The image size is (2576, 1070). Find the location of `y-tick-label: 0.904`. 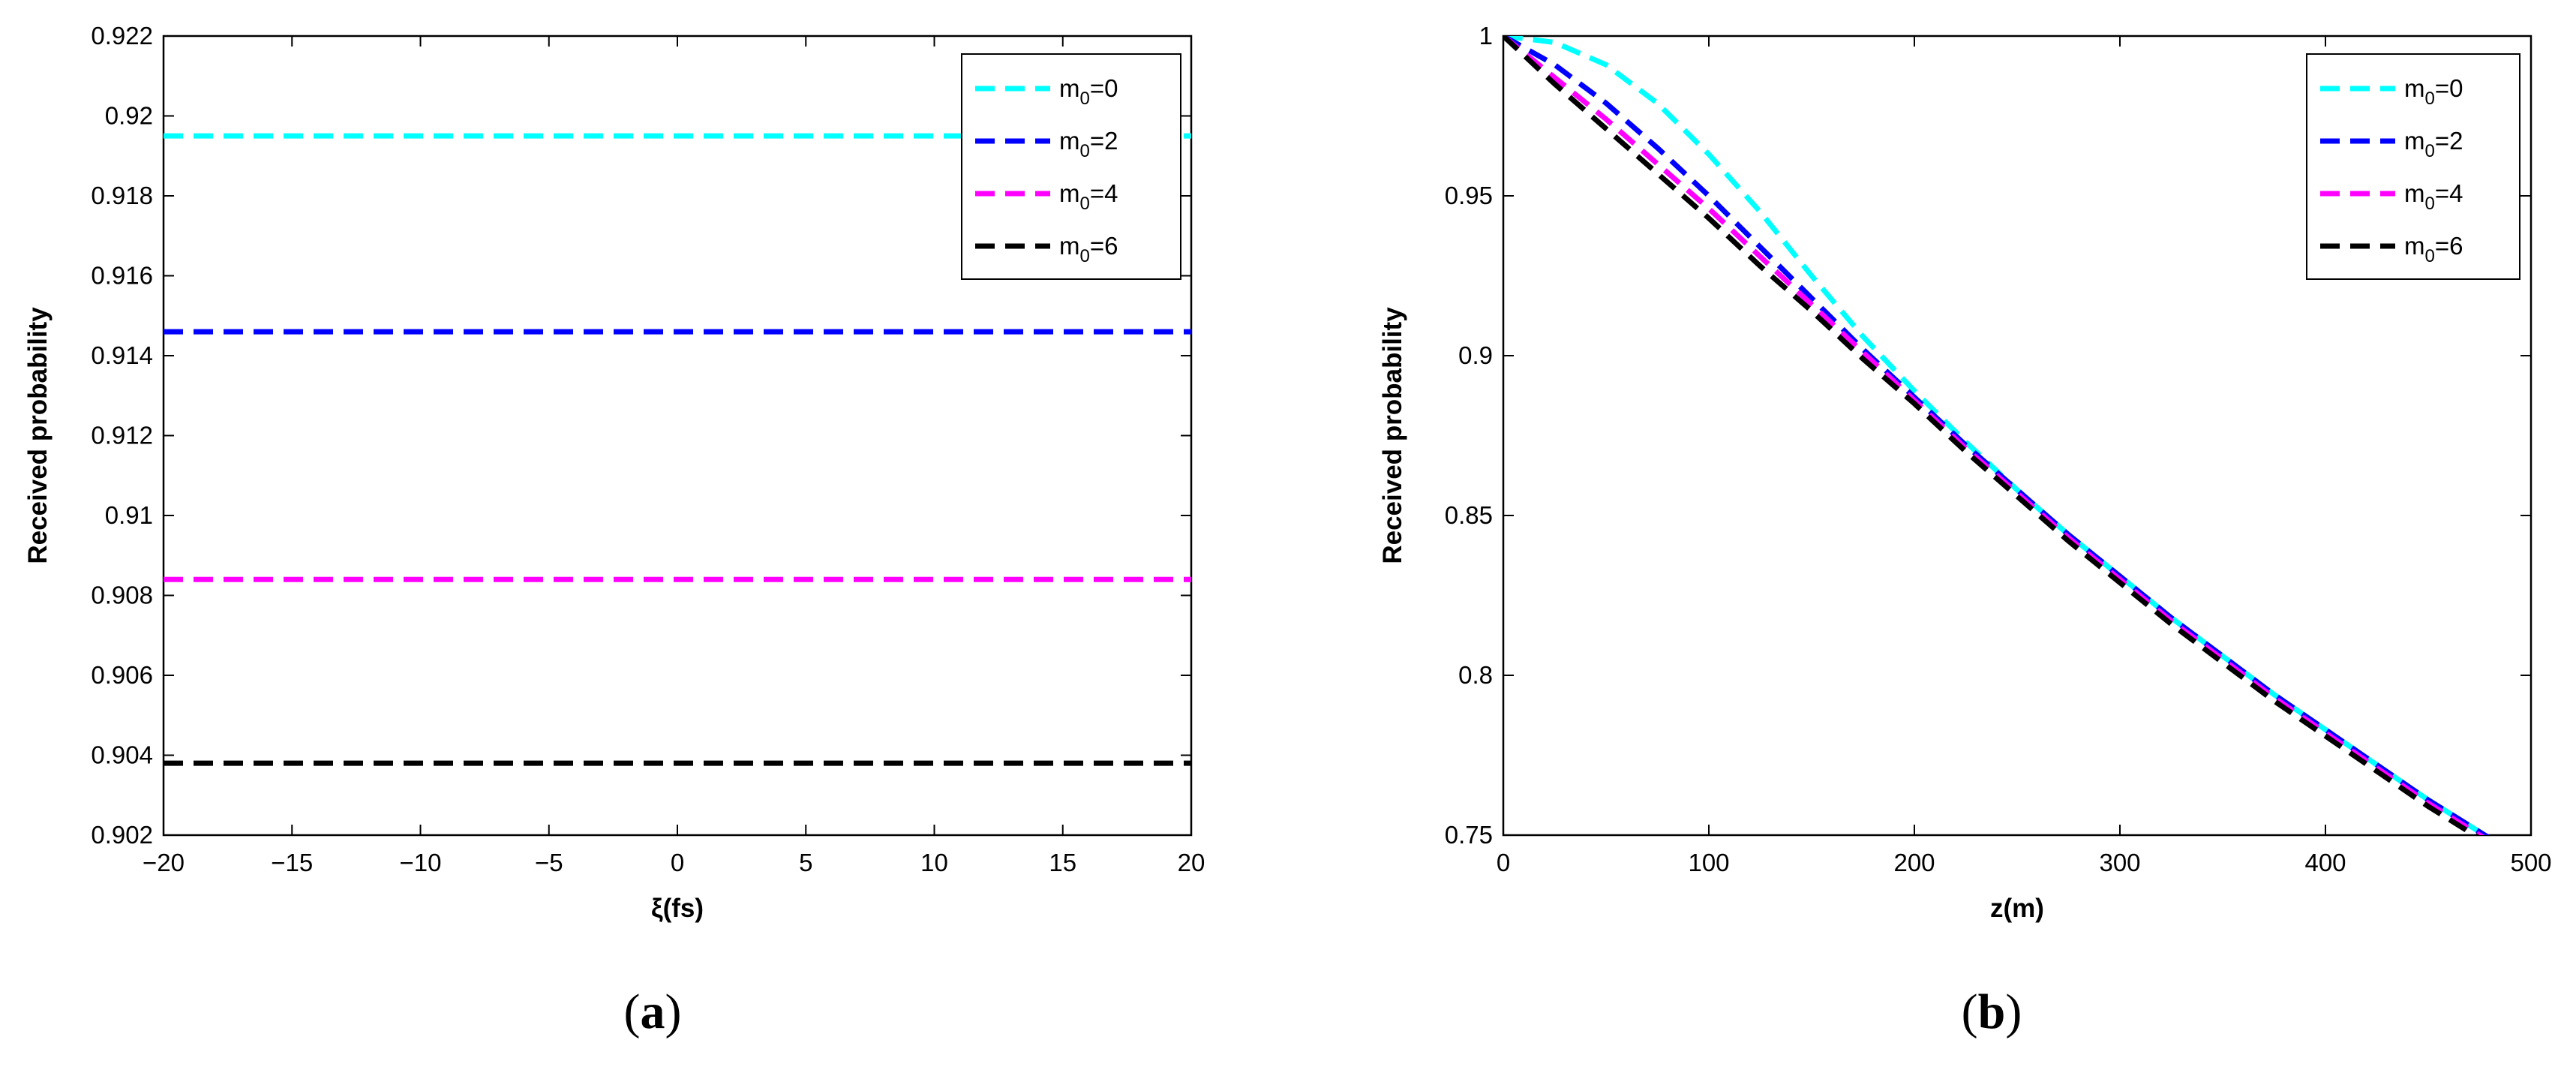

y-tick-label: 0.904 is located at coordinates (122, 755).